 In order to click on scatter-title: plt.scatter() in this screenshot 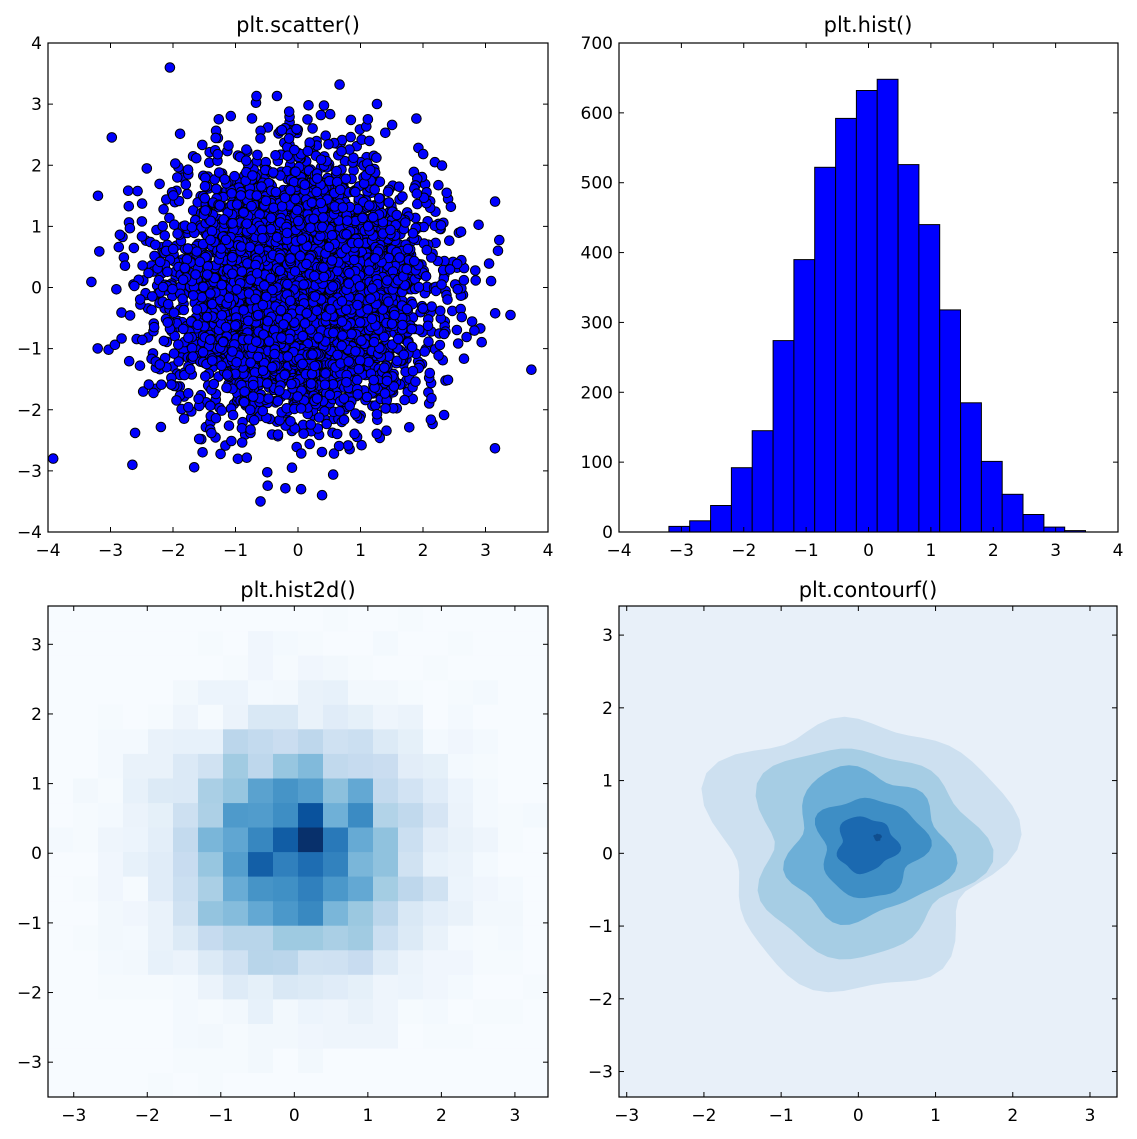, I will do `click(298, 25)`.